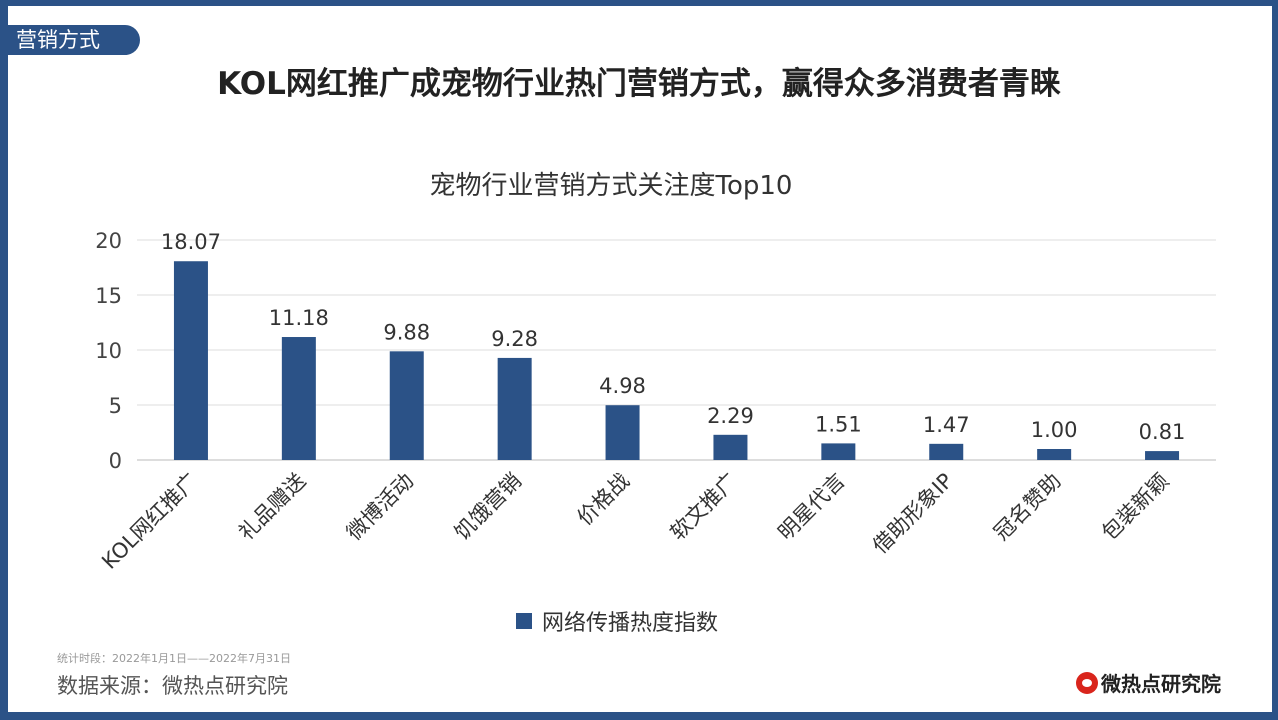 The height and width of the screenshot is (720, 1278). Describe the element at coordinates (70, 40) in the screenshot. I see `section-tag: 营销方式` at that location.